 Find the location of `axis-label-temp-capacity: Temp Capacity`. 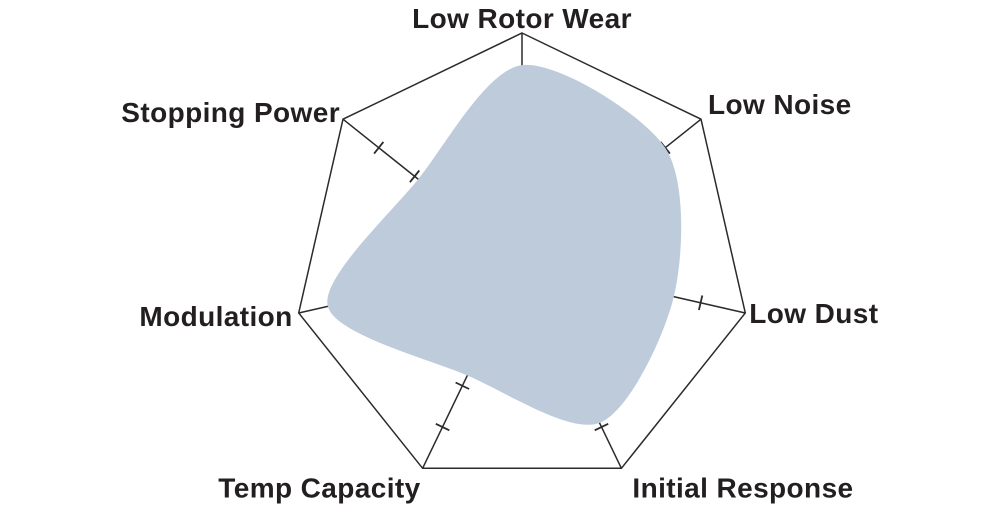

axis-label-temp-capacity: Temp Capacity is located at coordinates (319, 487).